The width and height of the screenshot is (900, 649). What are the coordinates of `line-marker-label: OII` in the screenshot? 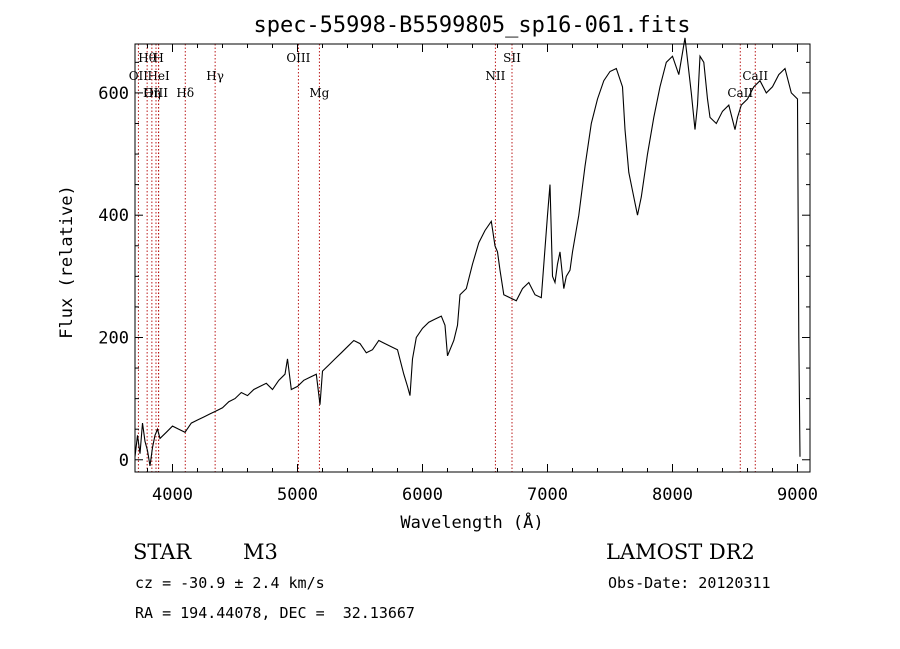 It's located at (139, 76).